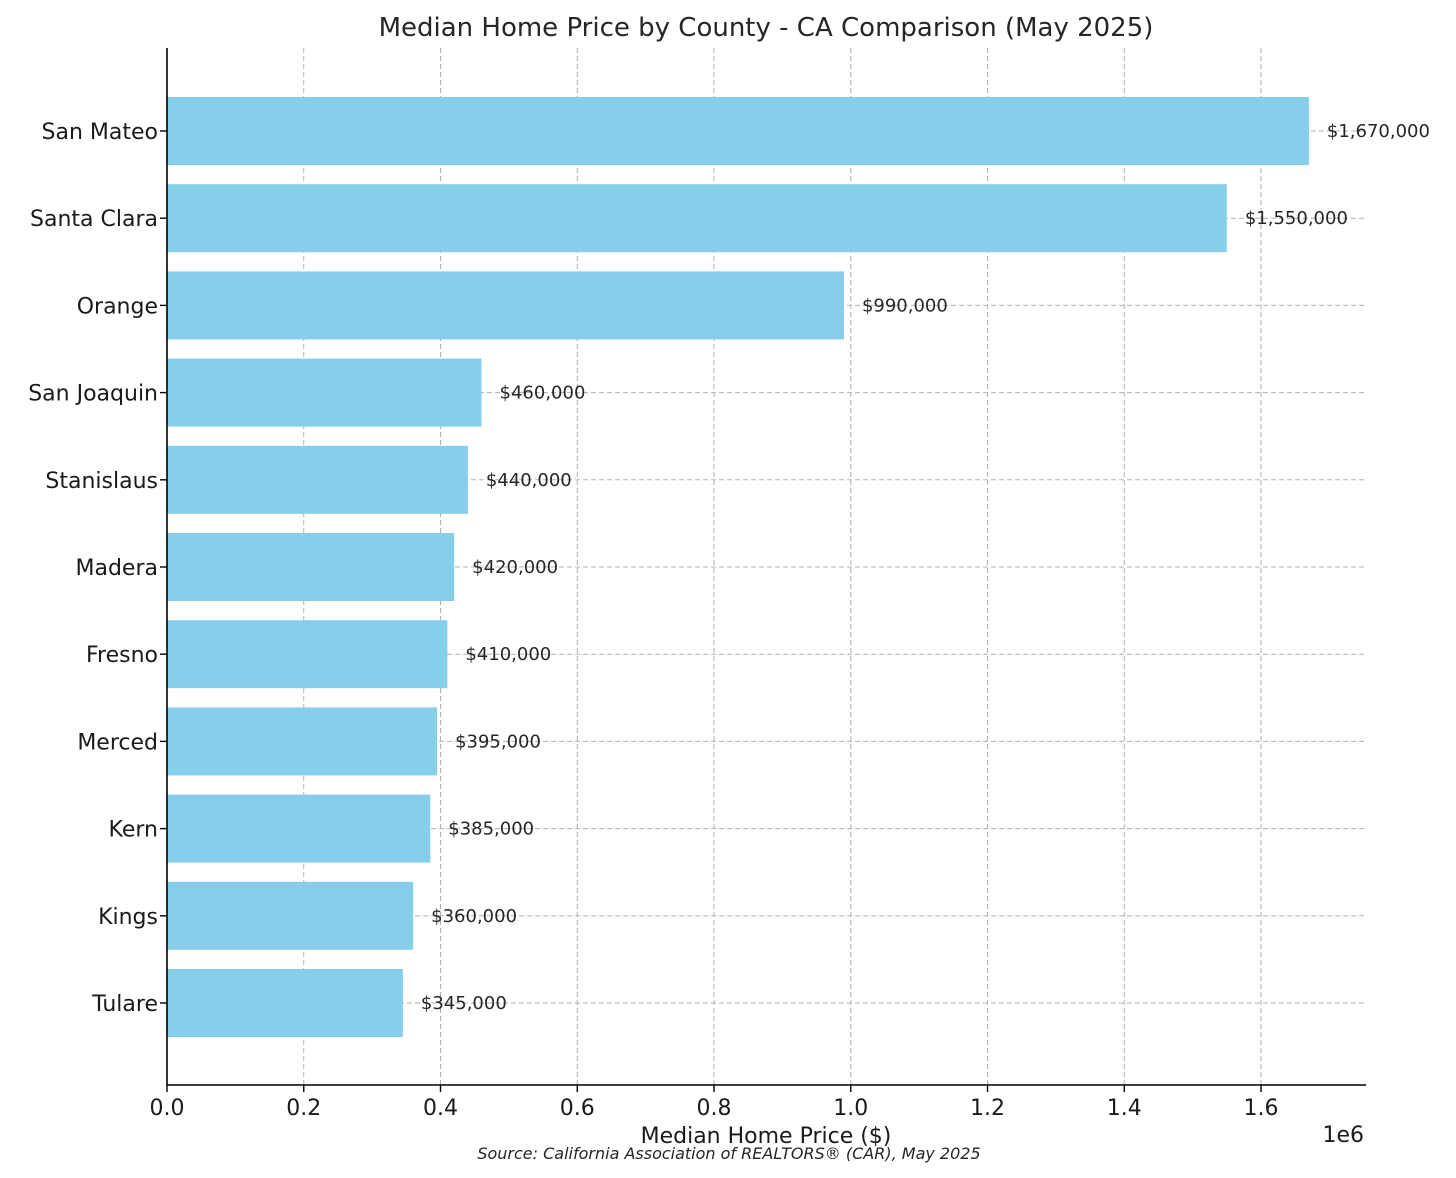 This screenshot has height=1178, width=1456. What do you see at coordinates (1124, 1108) in the screenshot?
I see `x-tick-label: 1.4` at bounding box center [1124, 1108].